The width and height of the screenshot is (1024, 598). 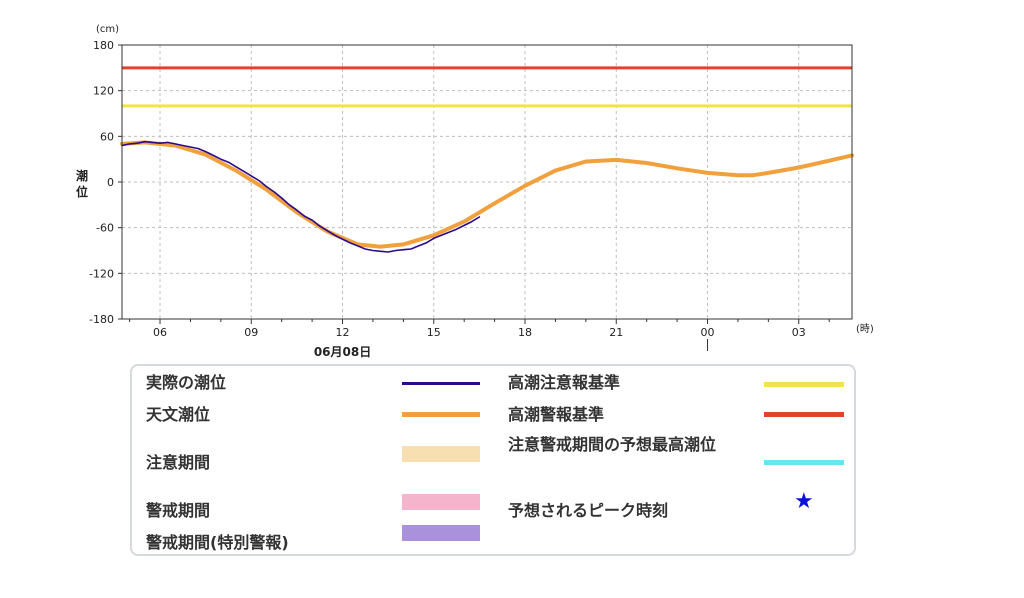 What do you see at coordinates (564, 382) in the screenshot?
I see `legend-label: 高潮注意報基準` at bounding box center [564, 382].